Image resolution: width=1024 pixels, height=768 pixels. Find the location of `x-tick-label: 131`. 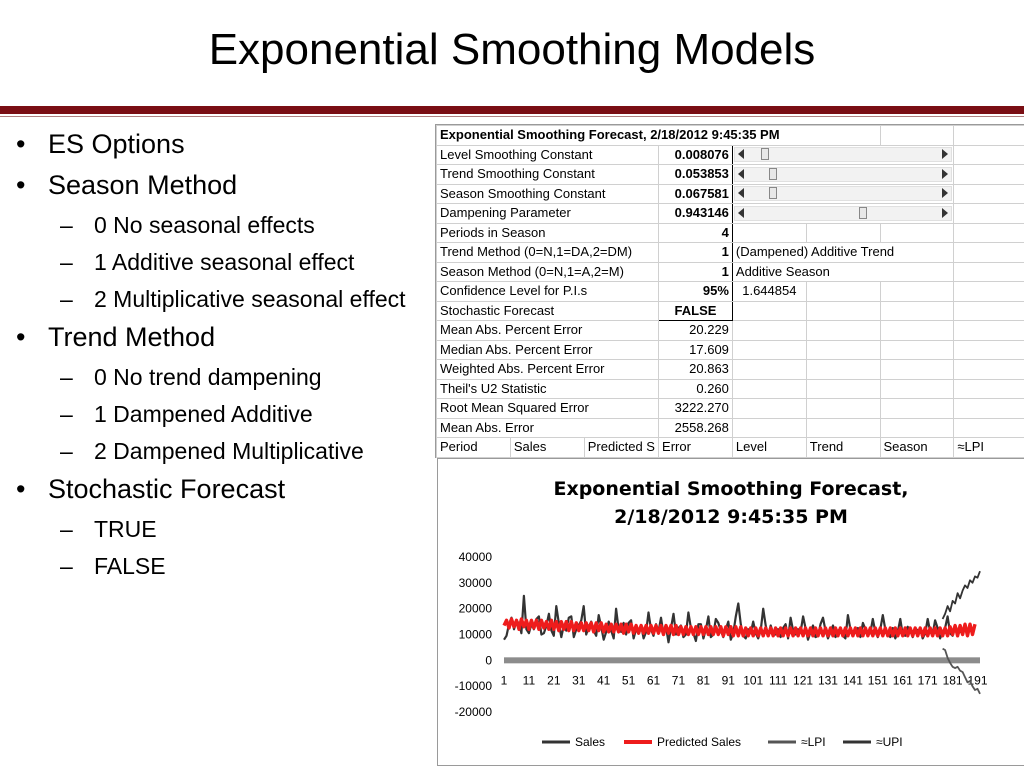

x-tick-label: 131 is located at coordinates (828, 680).